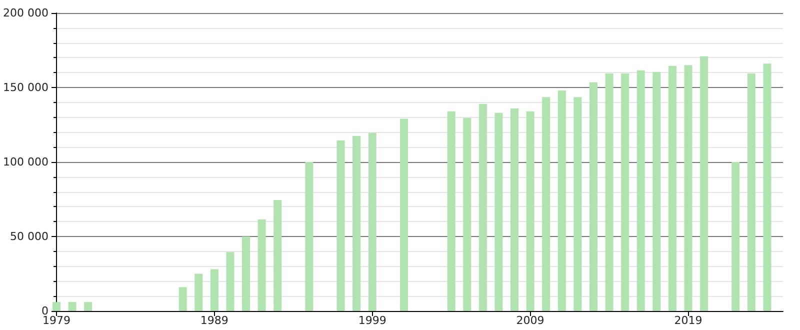 This screenshot has height=330, width=800. What do you see at coordinates (25, 13) in the screenshot?
I see `y-tick-label: 200 000` at bounding box center [25, 13].